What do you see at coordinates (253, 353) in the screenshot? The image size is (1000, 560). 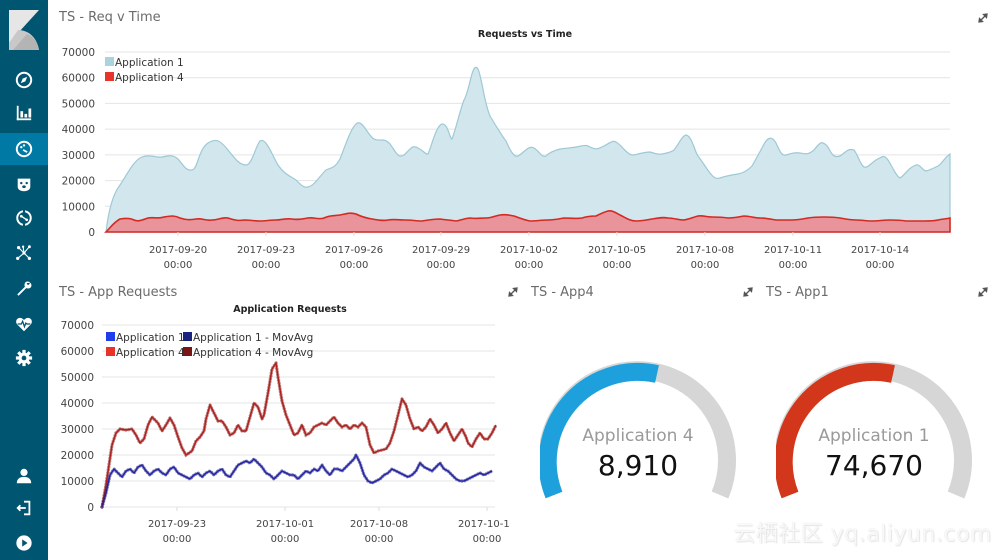 I see `svg-text: Application 4 - MovAvg` at bounding box center [253, 353].